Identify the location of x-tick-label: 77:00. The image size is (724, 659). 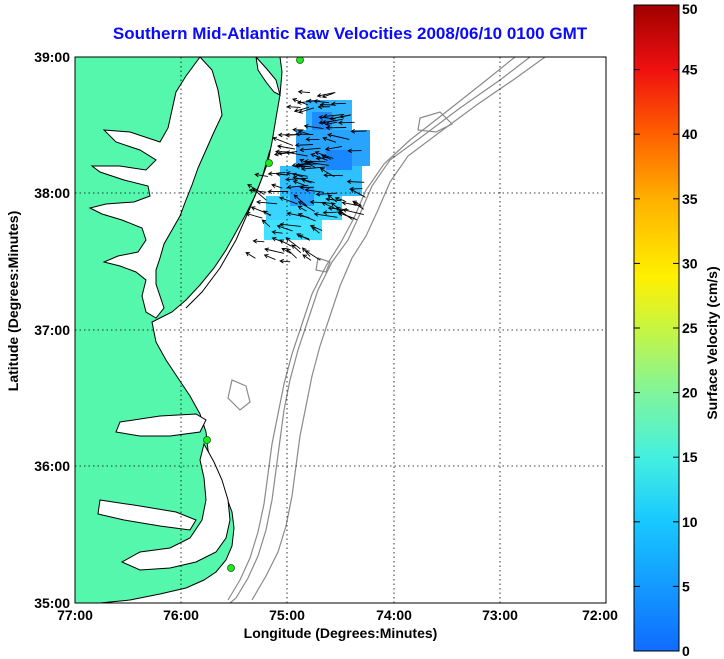
(75, 615).